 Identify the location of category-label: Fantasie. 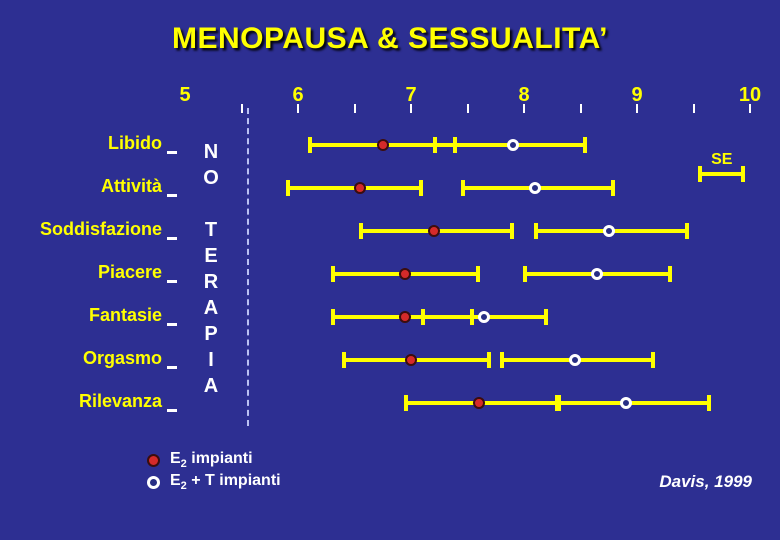
(125, 315).